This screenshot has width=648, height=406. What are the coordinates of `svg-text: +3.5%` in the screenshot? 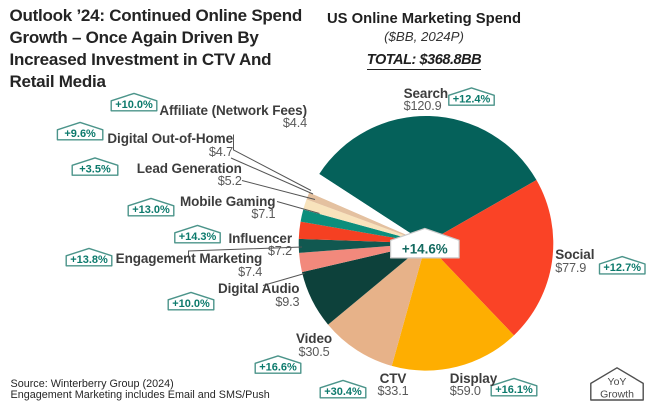 It's located at (95, 169).